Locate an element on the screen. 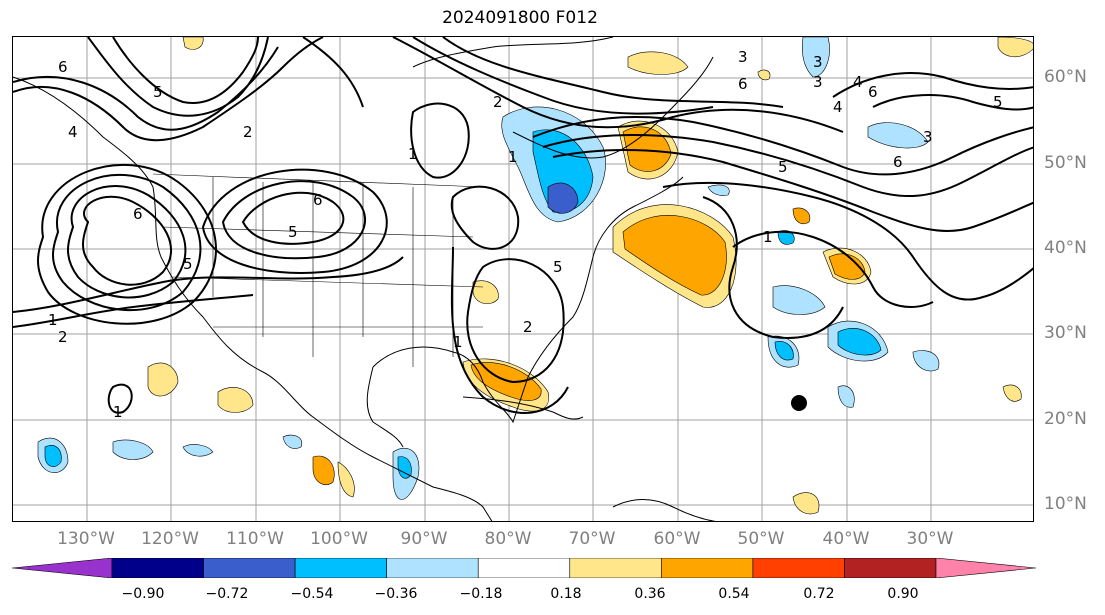  lat-label: 40°N is located at coordinates (1065, 248).